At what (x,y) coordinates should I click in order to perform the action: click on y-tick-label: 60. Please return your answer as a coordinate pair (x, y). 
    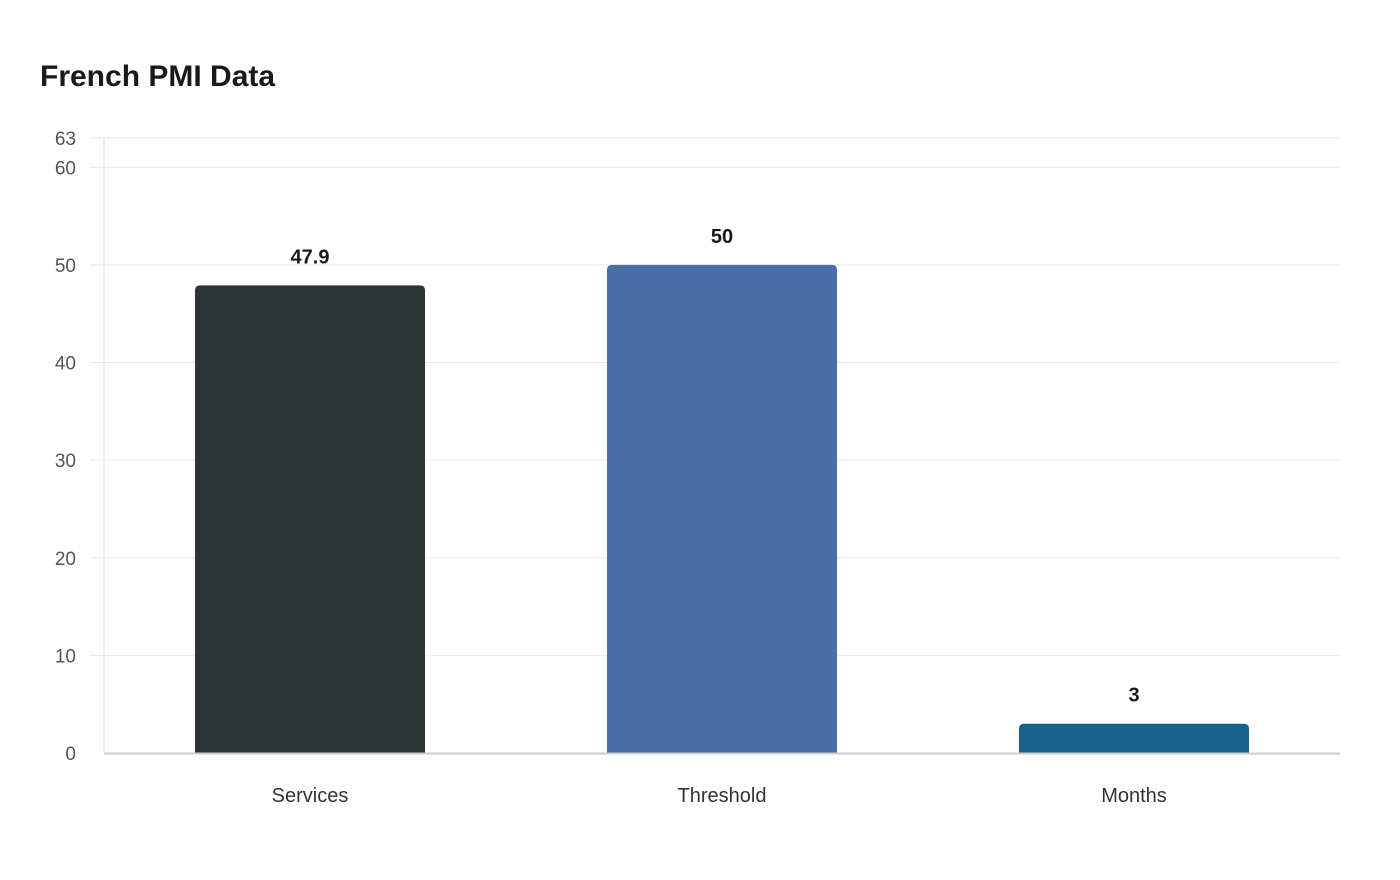
    Looking at the image, I should click on (65, 168).